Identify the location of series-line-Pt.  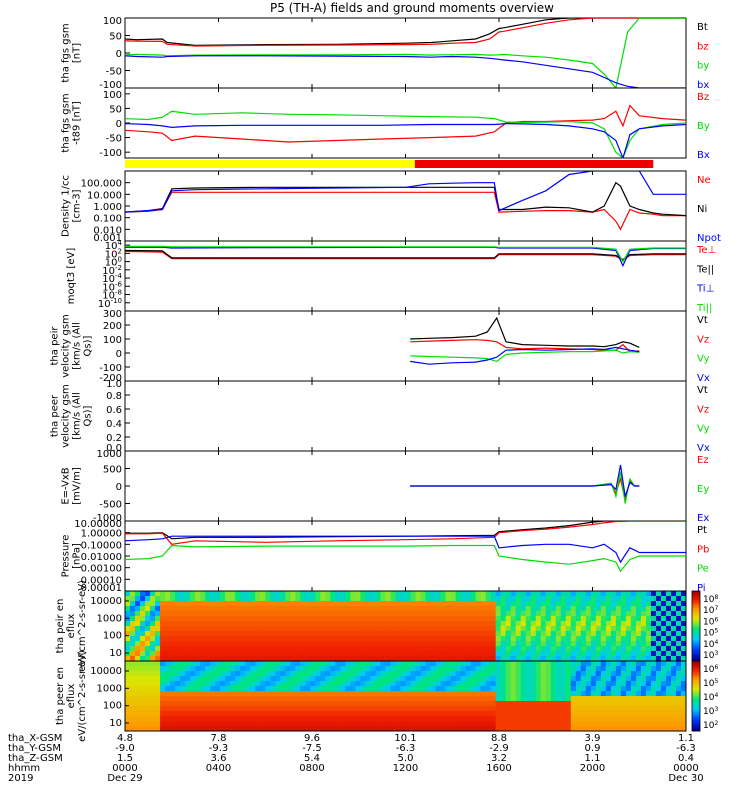
(405, 530).